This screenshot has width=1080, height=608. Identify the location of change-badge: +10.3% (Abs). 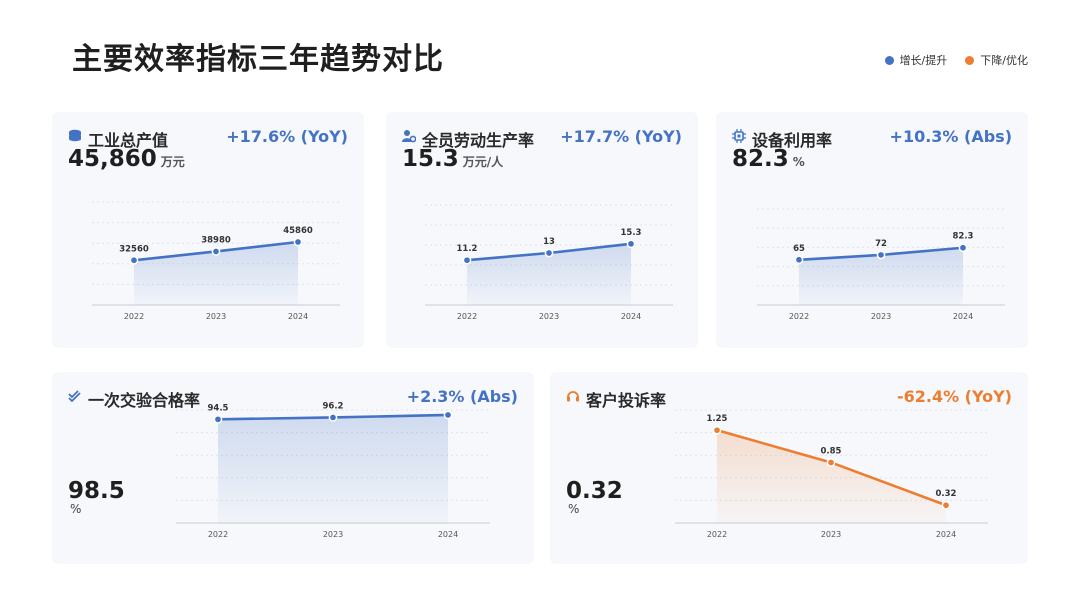
(950, 136).